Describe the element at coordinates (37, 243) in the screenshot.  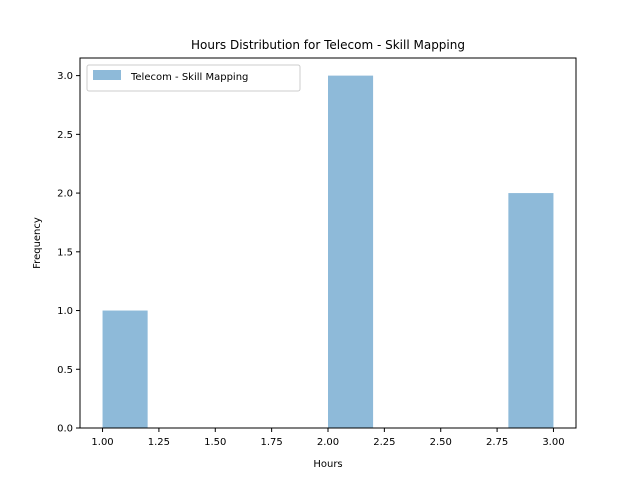
I see `y-axis-label: Frequency` at that location.